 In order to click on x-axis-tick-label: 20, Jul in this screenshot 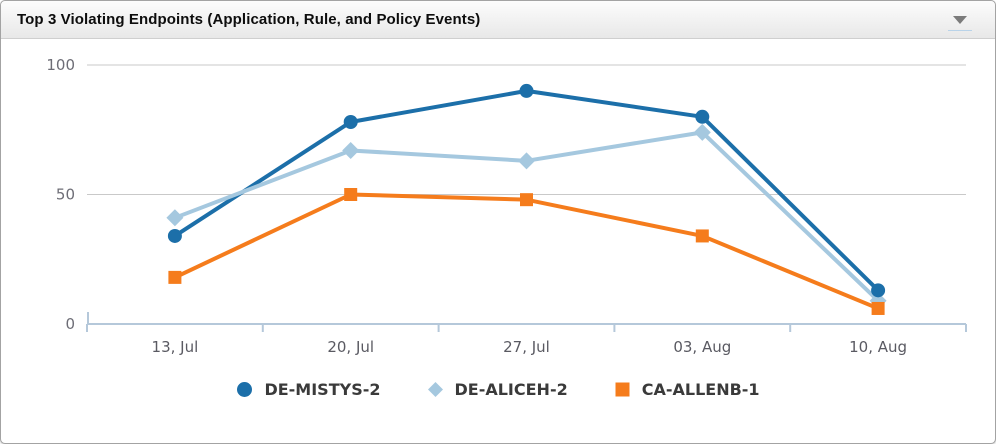, I will do `click(350, 347)`.